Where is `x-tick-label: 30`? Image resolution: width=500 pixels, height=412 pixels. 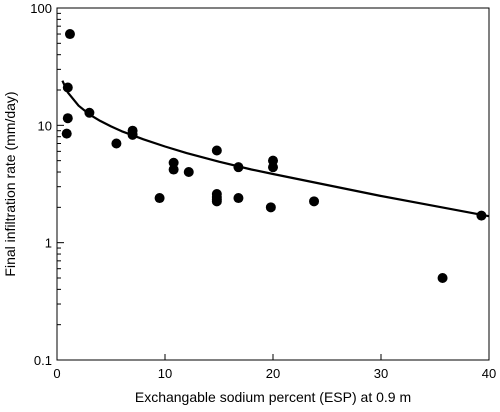 x-tick-label: 30 is located at coordinates (381, 373).